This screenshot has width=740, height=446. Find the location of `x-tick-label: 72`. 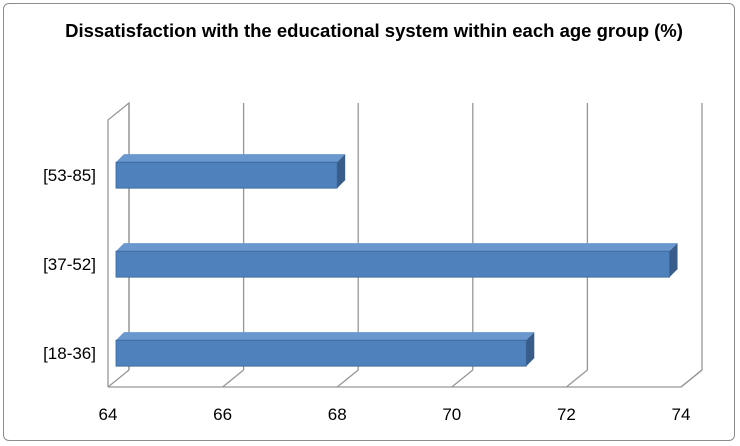

x-tick-label: 72 is located at coordinates (566, 414).